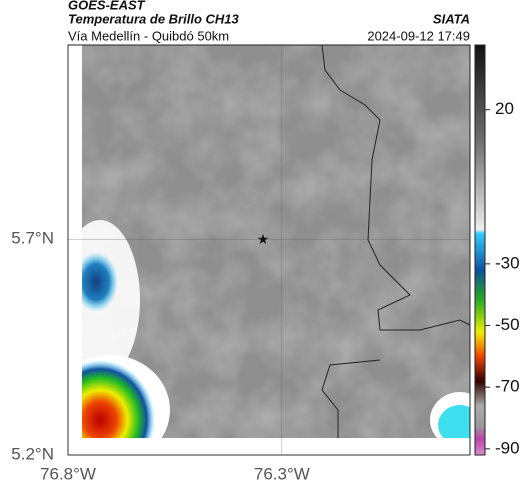  What do you see at coordinates (507, 262) in the screenshot?
I see `colorbar-tick-label: -30` at bounding box center [507, 262].